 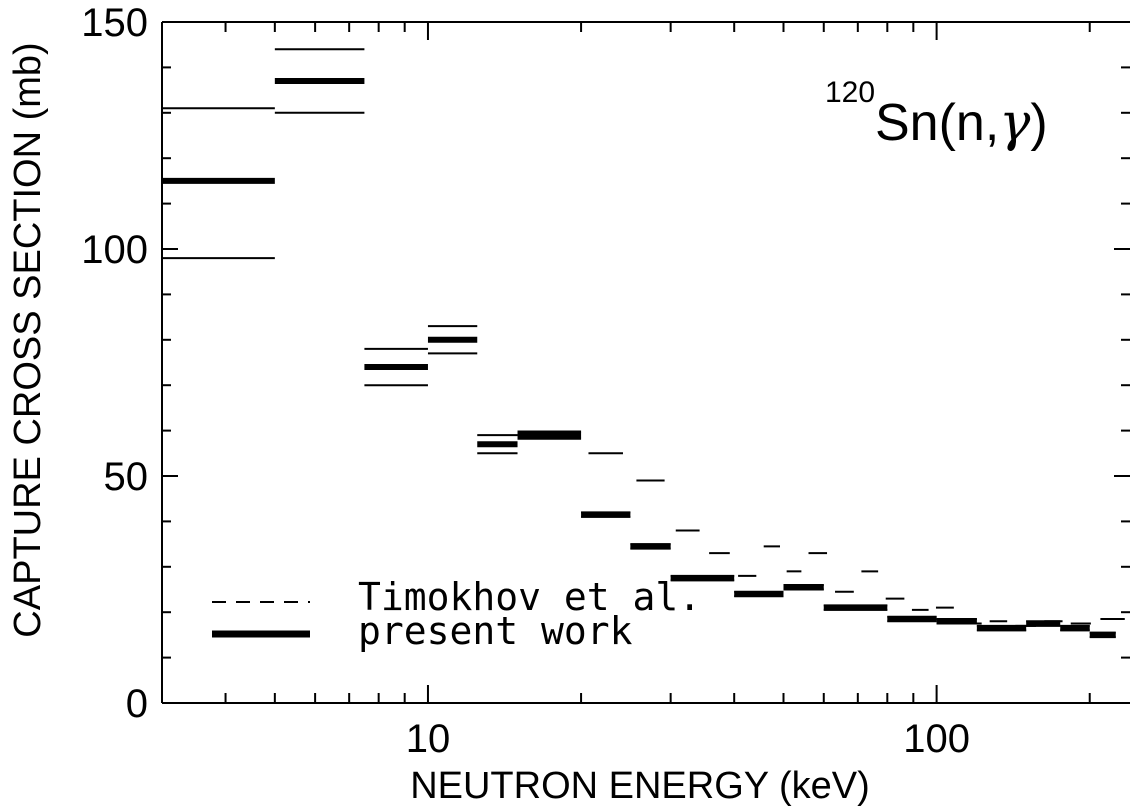 What do you see at coordinates (969, 123) in the screenshot?
I see `annotation-open: (n,` at bounding box center [969, 123].